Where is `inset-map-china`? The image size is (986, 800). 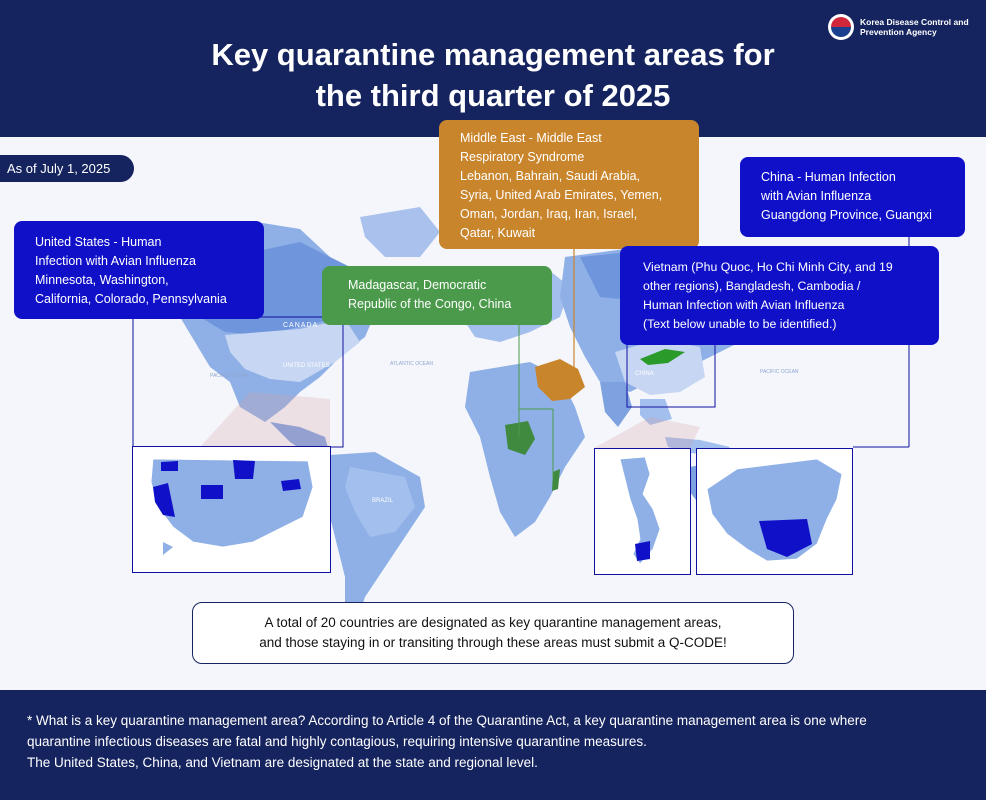 inset-map-china is located at coordinates (774, 511).